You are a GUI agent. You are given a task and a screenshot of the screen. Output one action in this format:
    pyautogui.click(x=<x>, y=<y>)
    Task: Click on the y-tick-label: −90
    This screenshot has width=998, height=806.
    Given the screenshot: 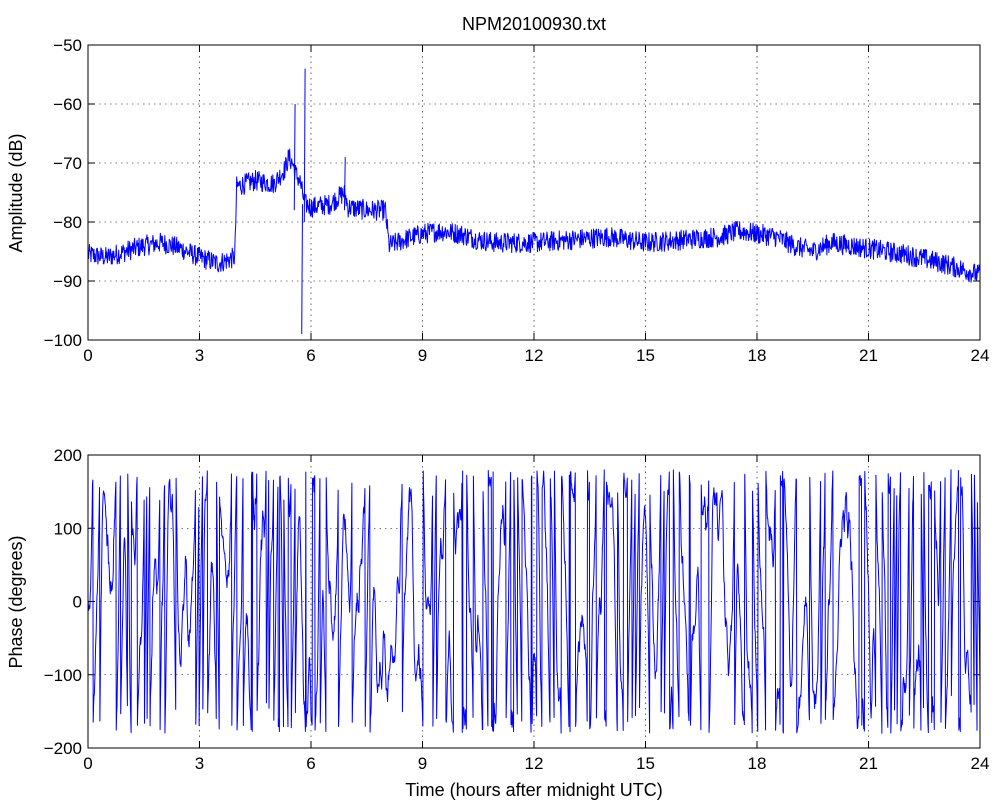 What is the action you would take?
    pyautogui.click(x=67, y=281)
    